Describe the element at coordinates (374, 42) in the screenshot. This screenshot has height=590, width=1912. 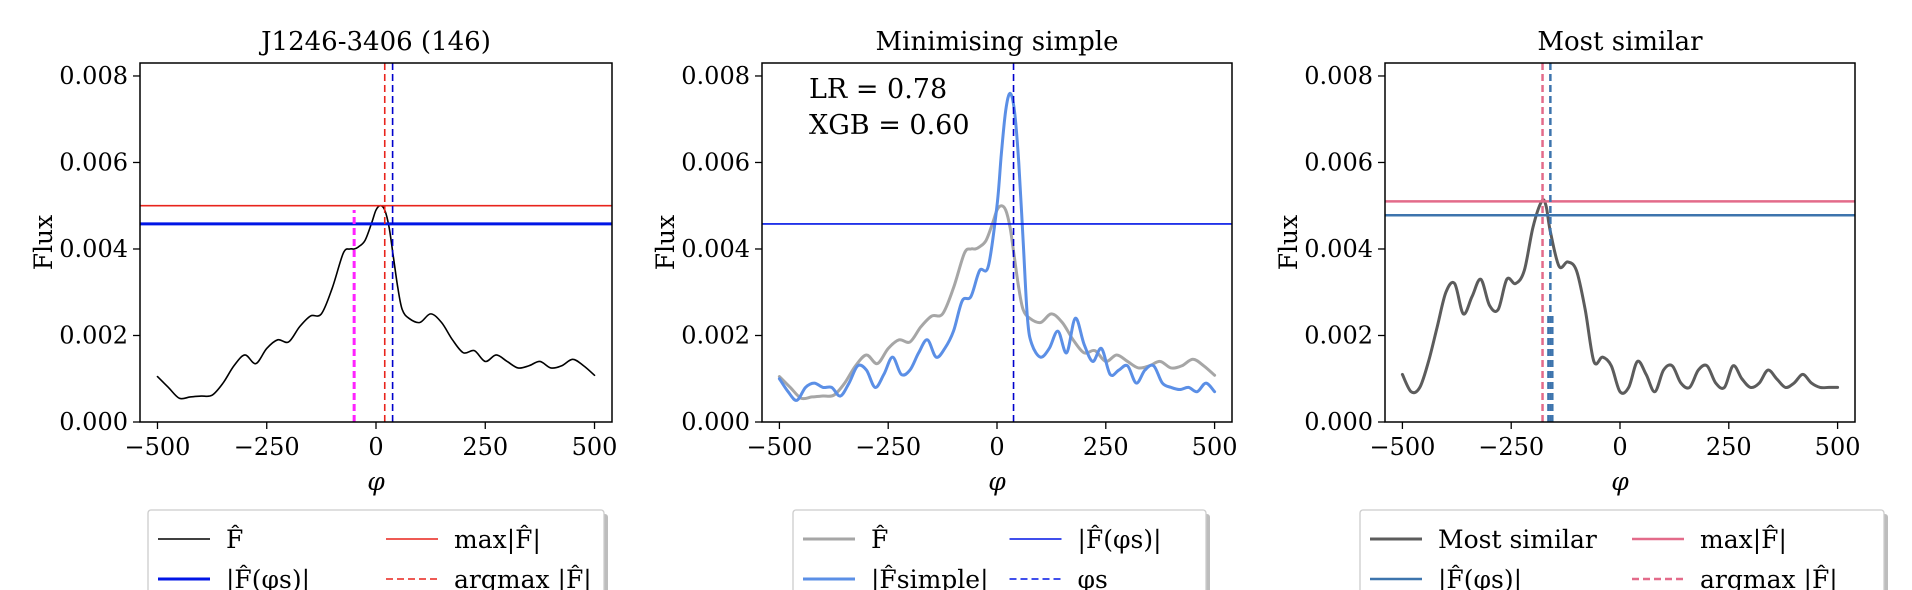
I see `chart-title: J1246-3406 (146)` at that location.